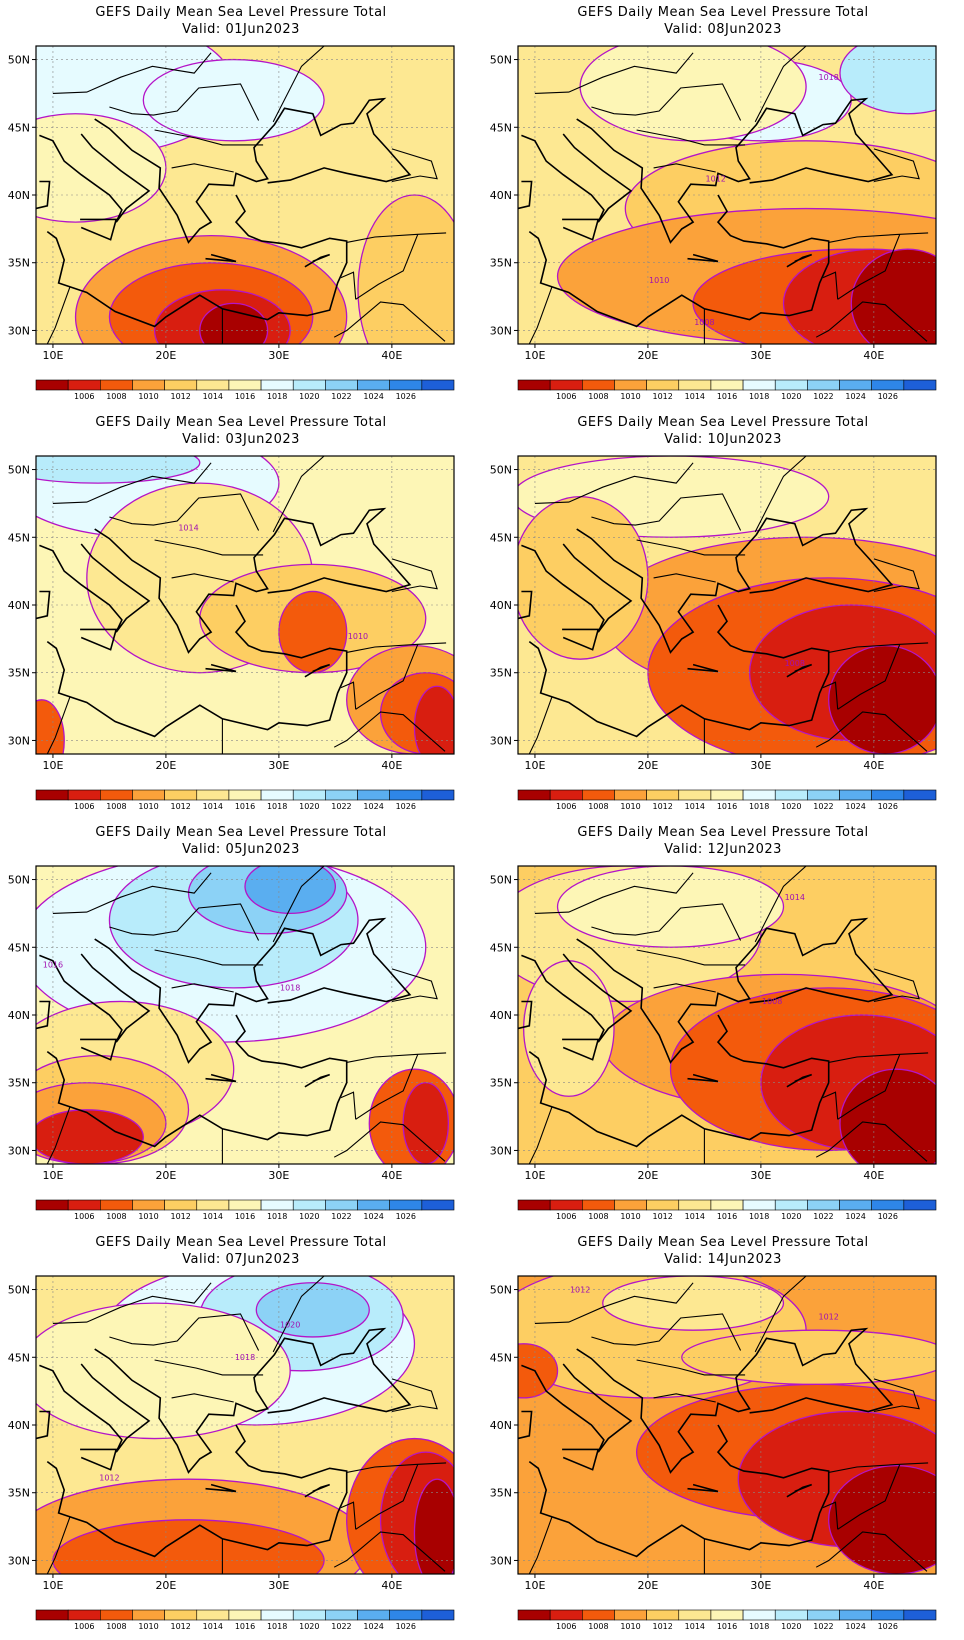 The height and width of the screenshot is (1640, 964). I want to click on isobar-label: 1012, so click(716, 178).